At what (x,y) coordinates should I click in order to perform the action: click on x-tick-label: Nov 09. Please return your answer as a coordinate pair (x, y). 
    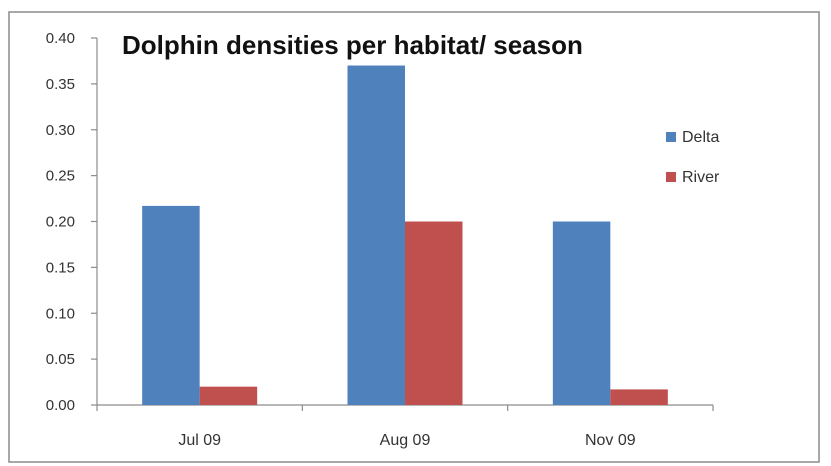
    Looking at the image, I should click on (610, 440).